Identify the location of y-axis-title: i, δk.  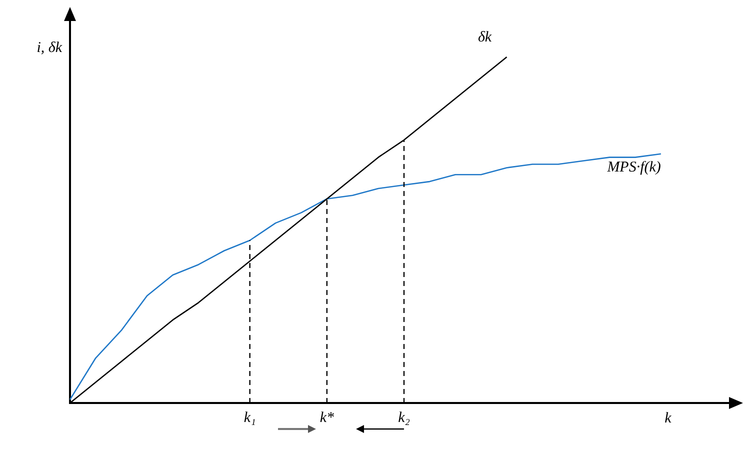
(49, 48).